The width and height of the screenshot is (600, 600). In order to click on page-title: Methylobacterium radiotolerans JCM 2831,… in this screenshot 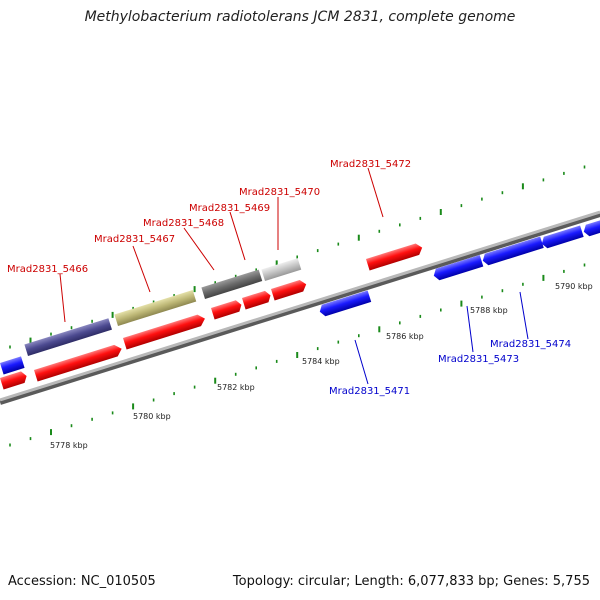, I will do `click(300, 17)`.